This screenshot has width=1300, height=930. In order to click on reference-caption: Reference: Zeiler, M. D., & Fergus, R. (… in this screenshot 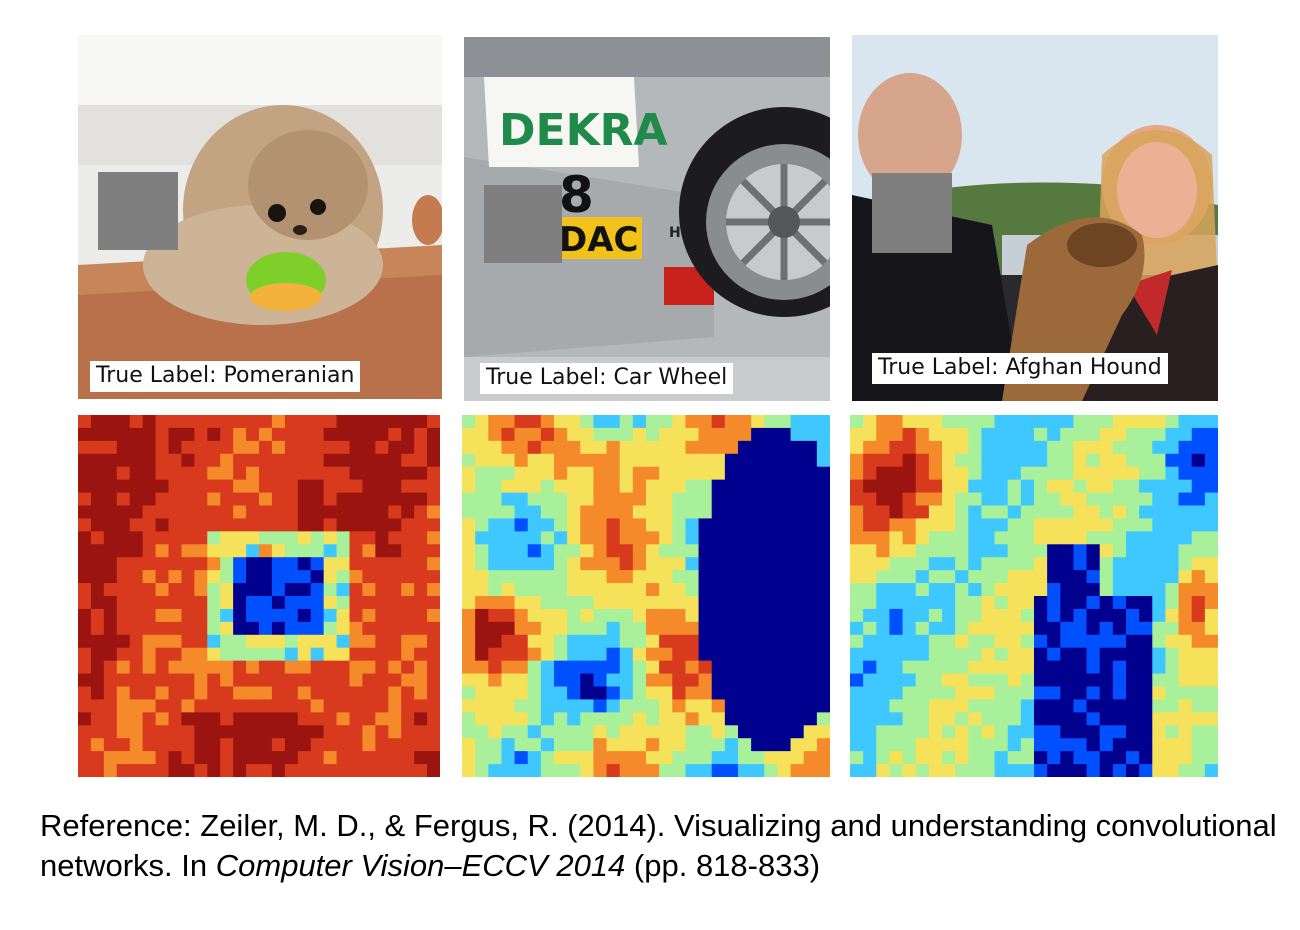, I will do `click(660, 846)`.